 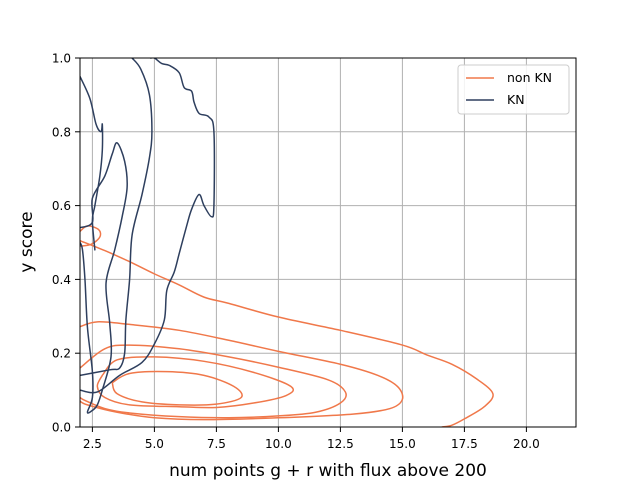 What do you see at coordinates (61, 280) in the screenshot?
I see `y-tick-label: 0.4` at bounding box center [61, 280].